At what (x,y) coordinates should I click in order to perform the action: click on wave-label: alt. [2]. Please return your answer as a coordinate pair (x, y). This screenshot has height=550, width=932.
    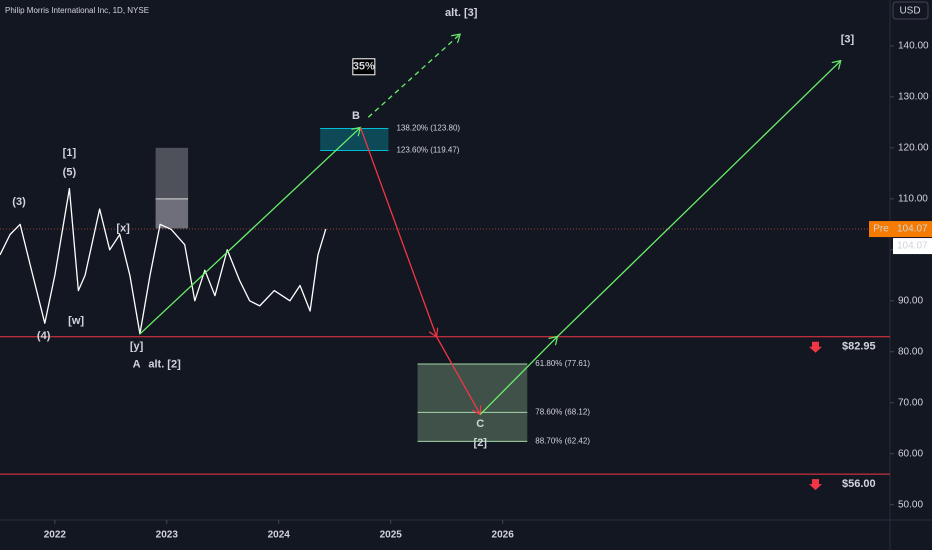
    Looking at the image, I should click on (164, 364).